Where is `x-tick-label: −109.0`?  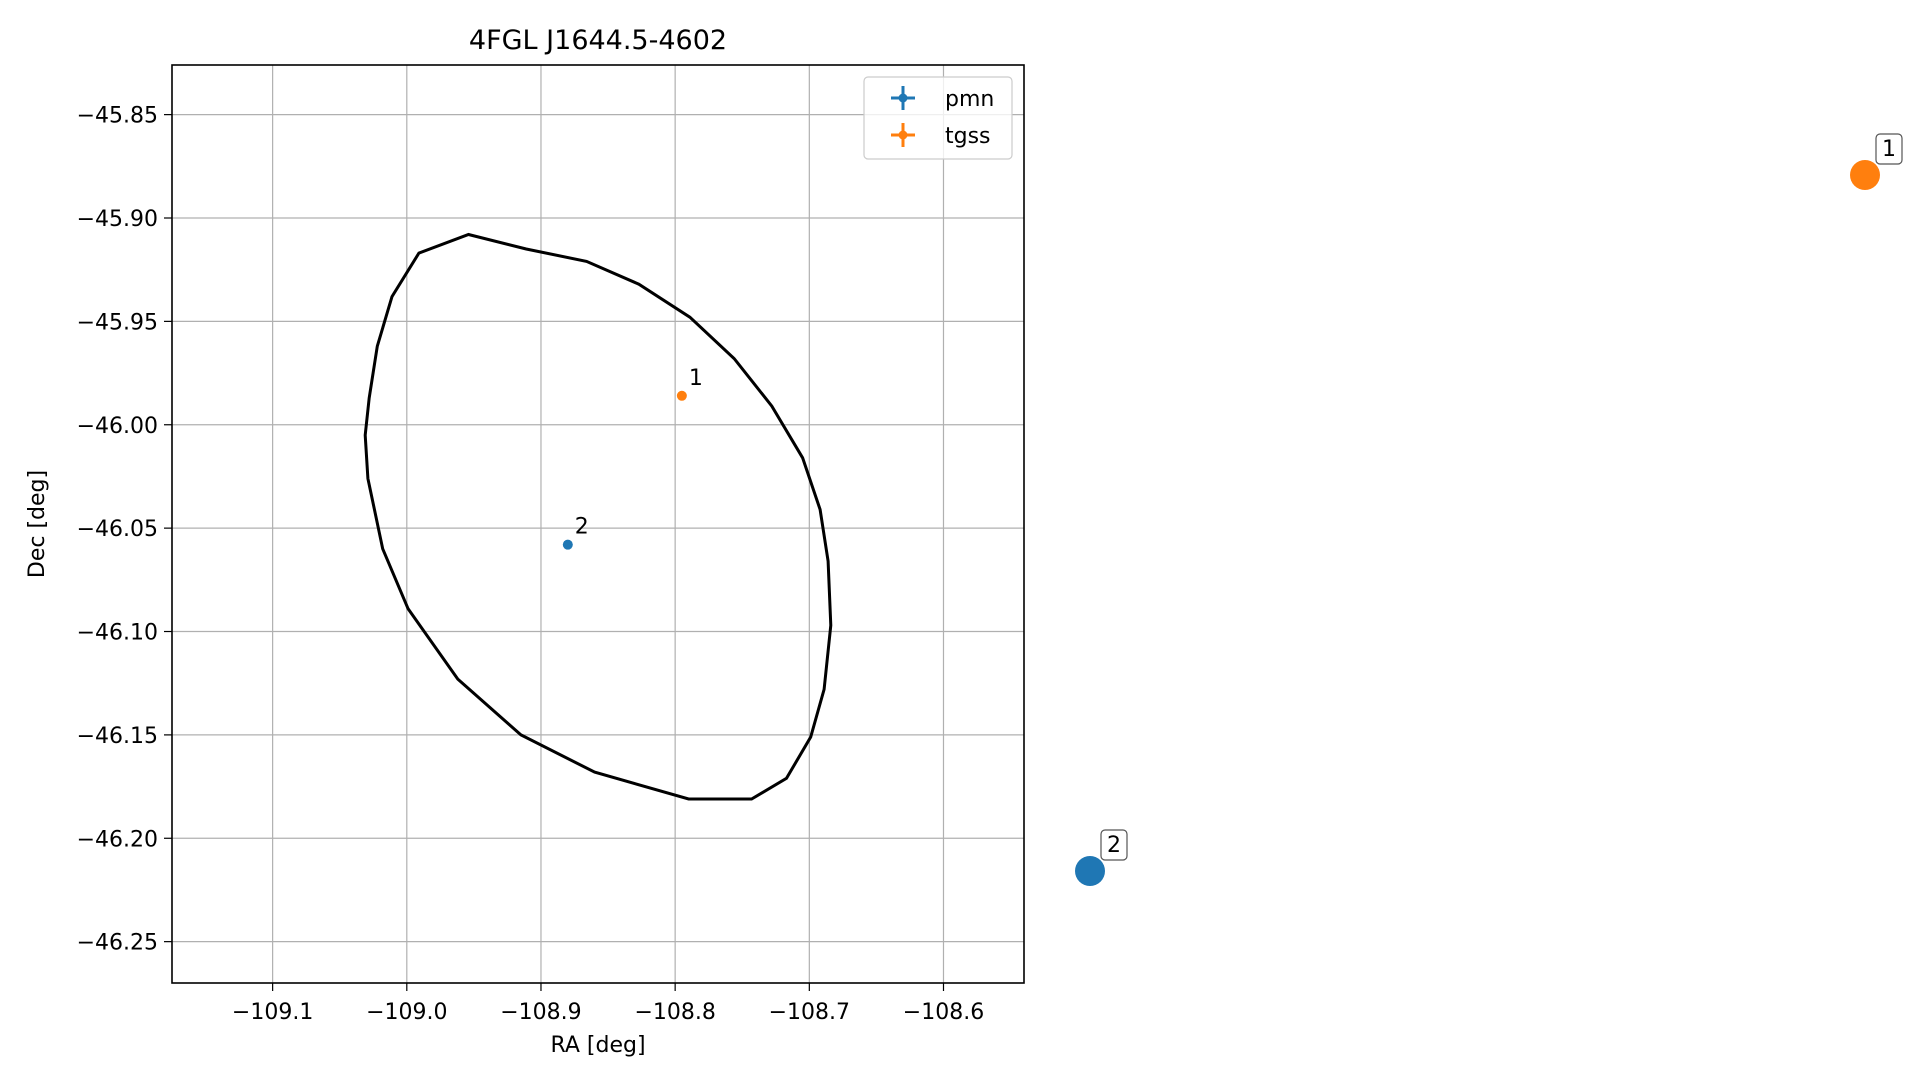
x-tick-label: −109.0 is located at coordinates (406, 1012).